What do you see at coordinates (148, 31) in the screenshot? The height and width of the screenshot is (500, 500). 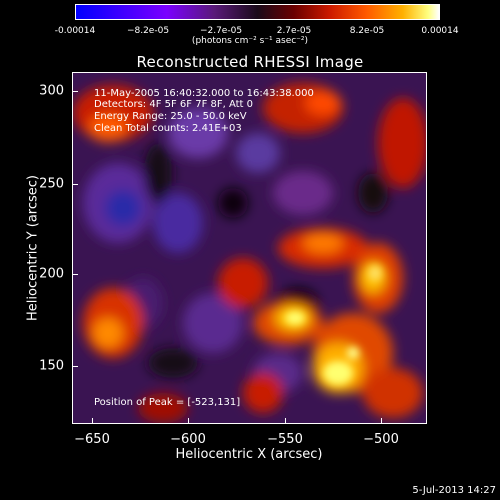 I see `colorbar-tick: −8.2e-05` at bounding box center [148, 31].